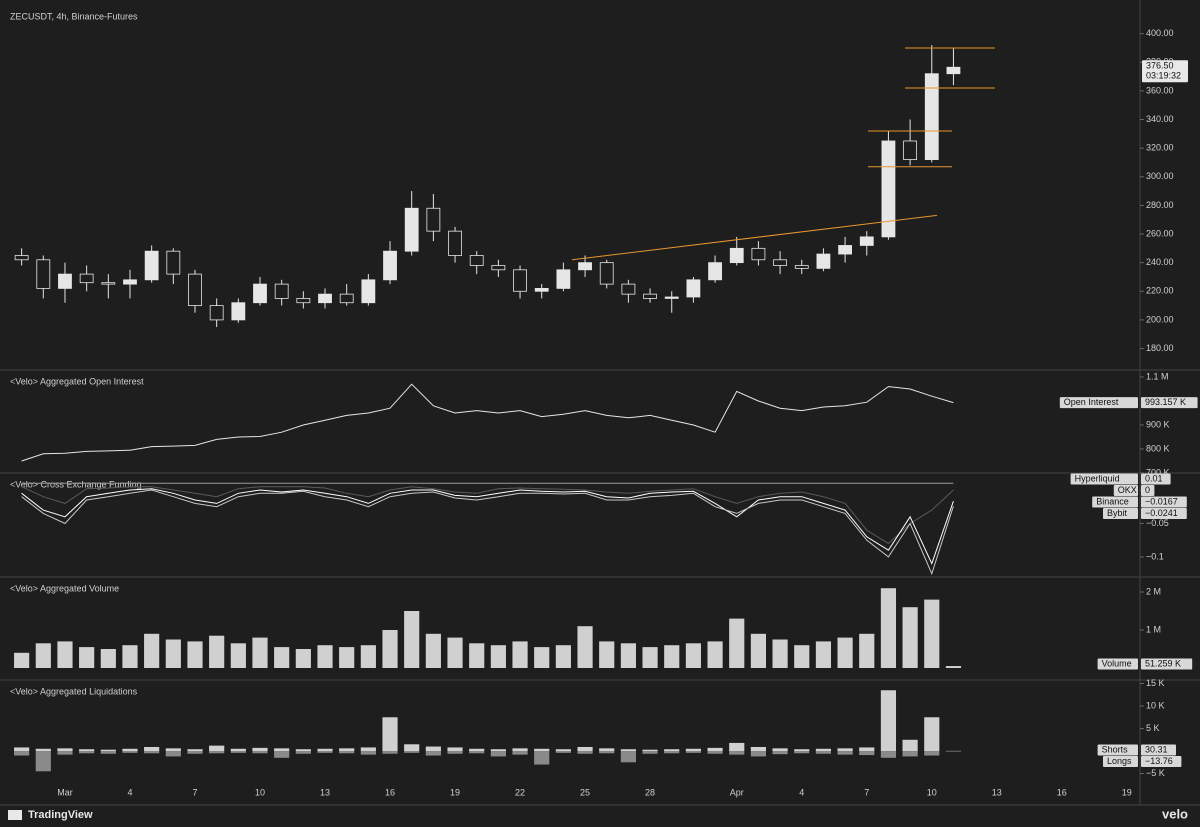 The image size is (1200, 827). I want to click on legend-value: 993.157 K, so click(1165, 402).